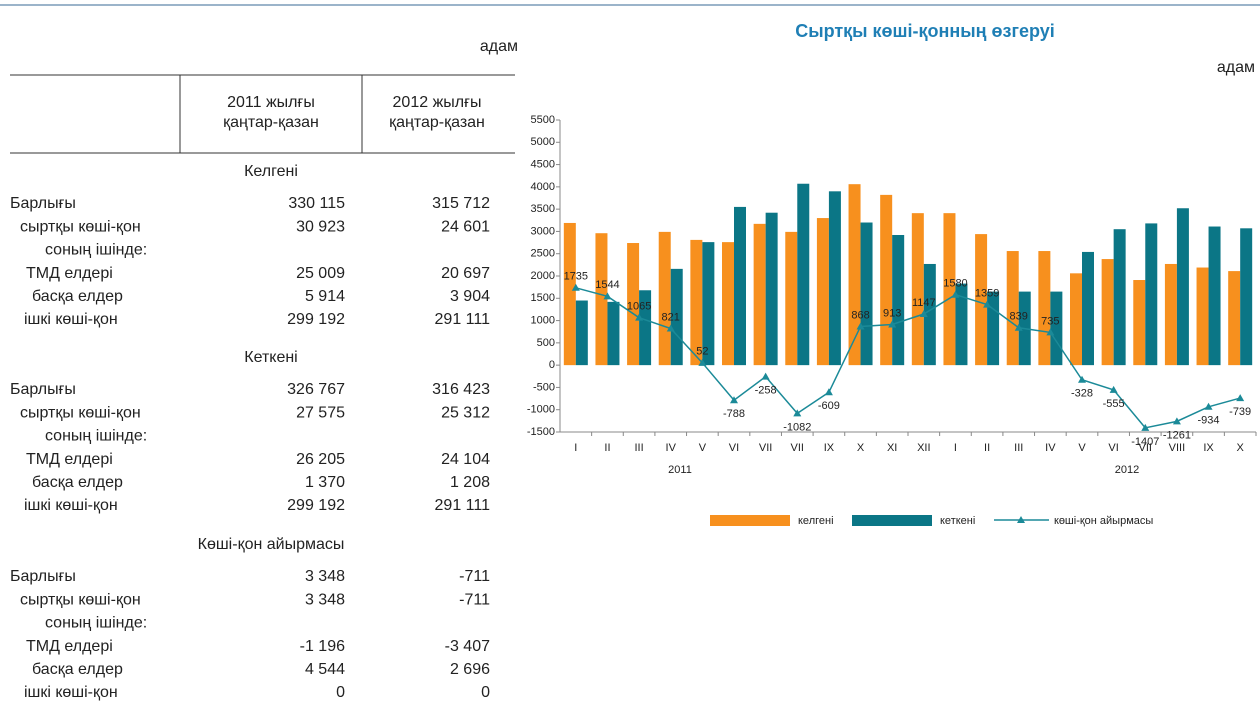 The width and height of the screenshot is (1260, 725). What do you see at coordinates (924, 303) in the screenshot?
I see `data-label: 1147` at bounding box center [924, 303].